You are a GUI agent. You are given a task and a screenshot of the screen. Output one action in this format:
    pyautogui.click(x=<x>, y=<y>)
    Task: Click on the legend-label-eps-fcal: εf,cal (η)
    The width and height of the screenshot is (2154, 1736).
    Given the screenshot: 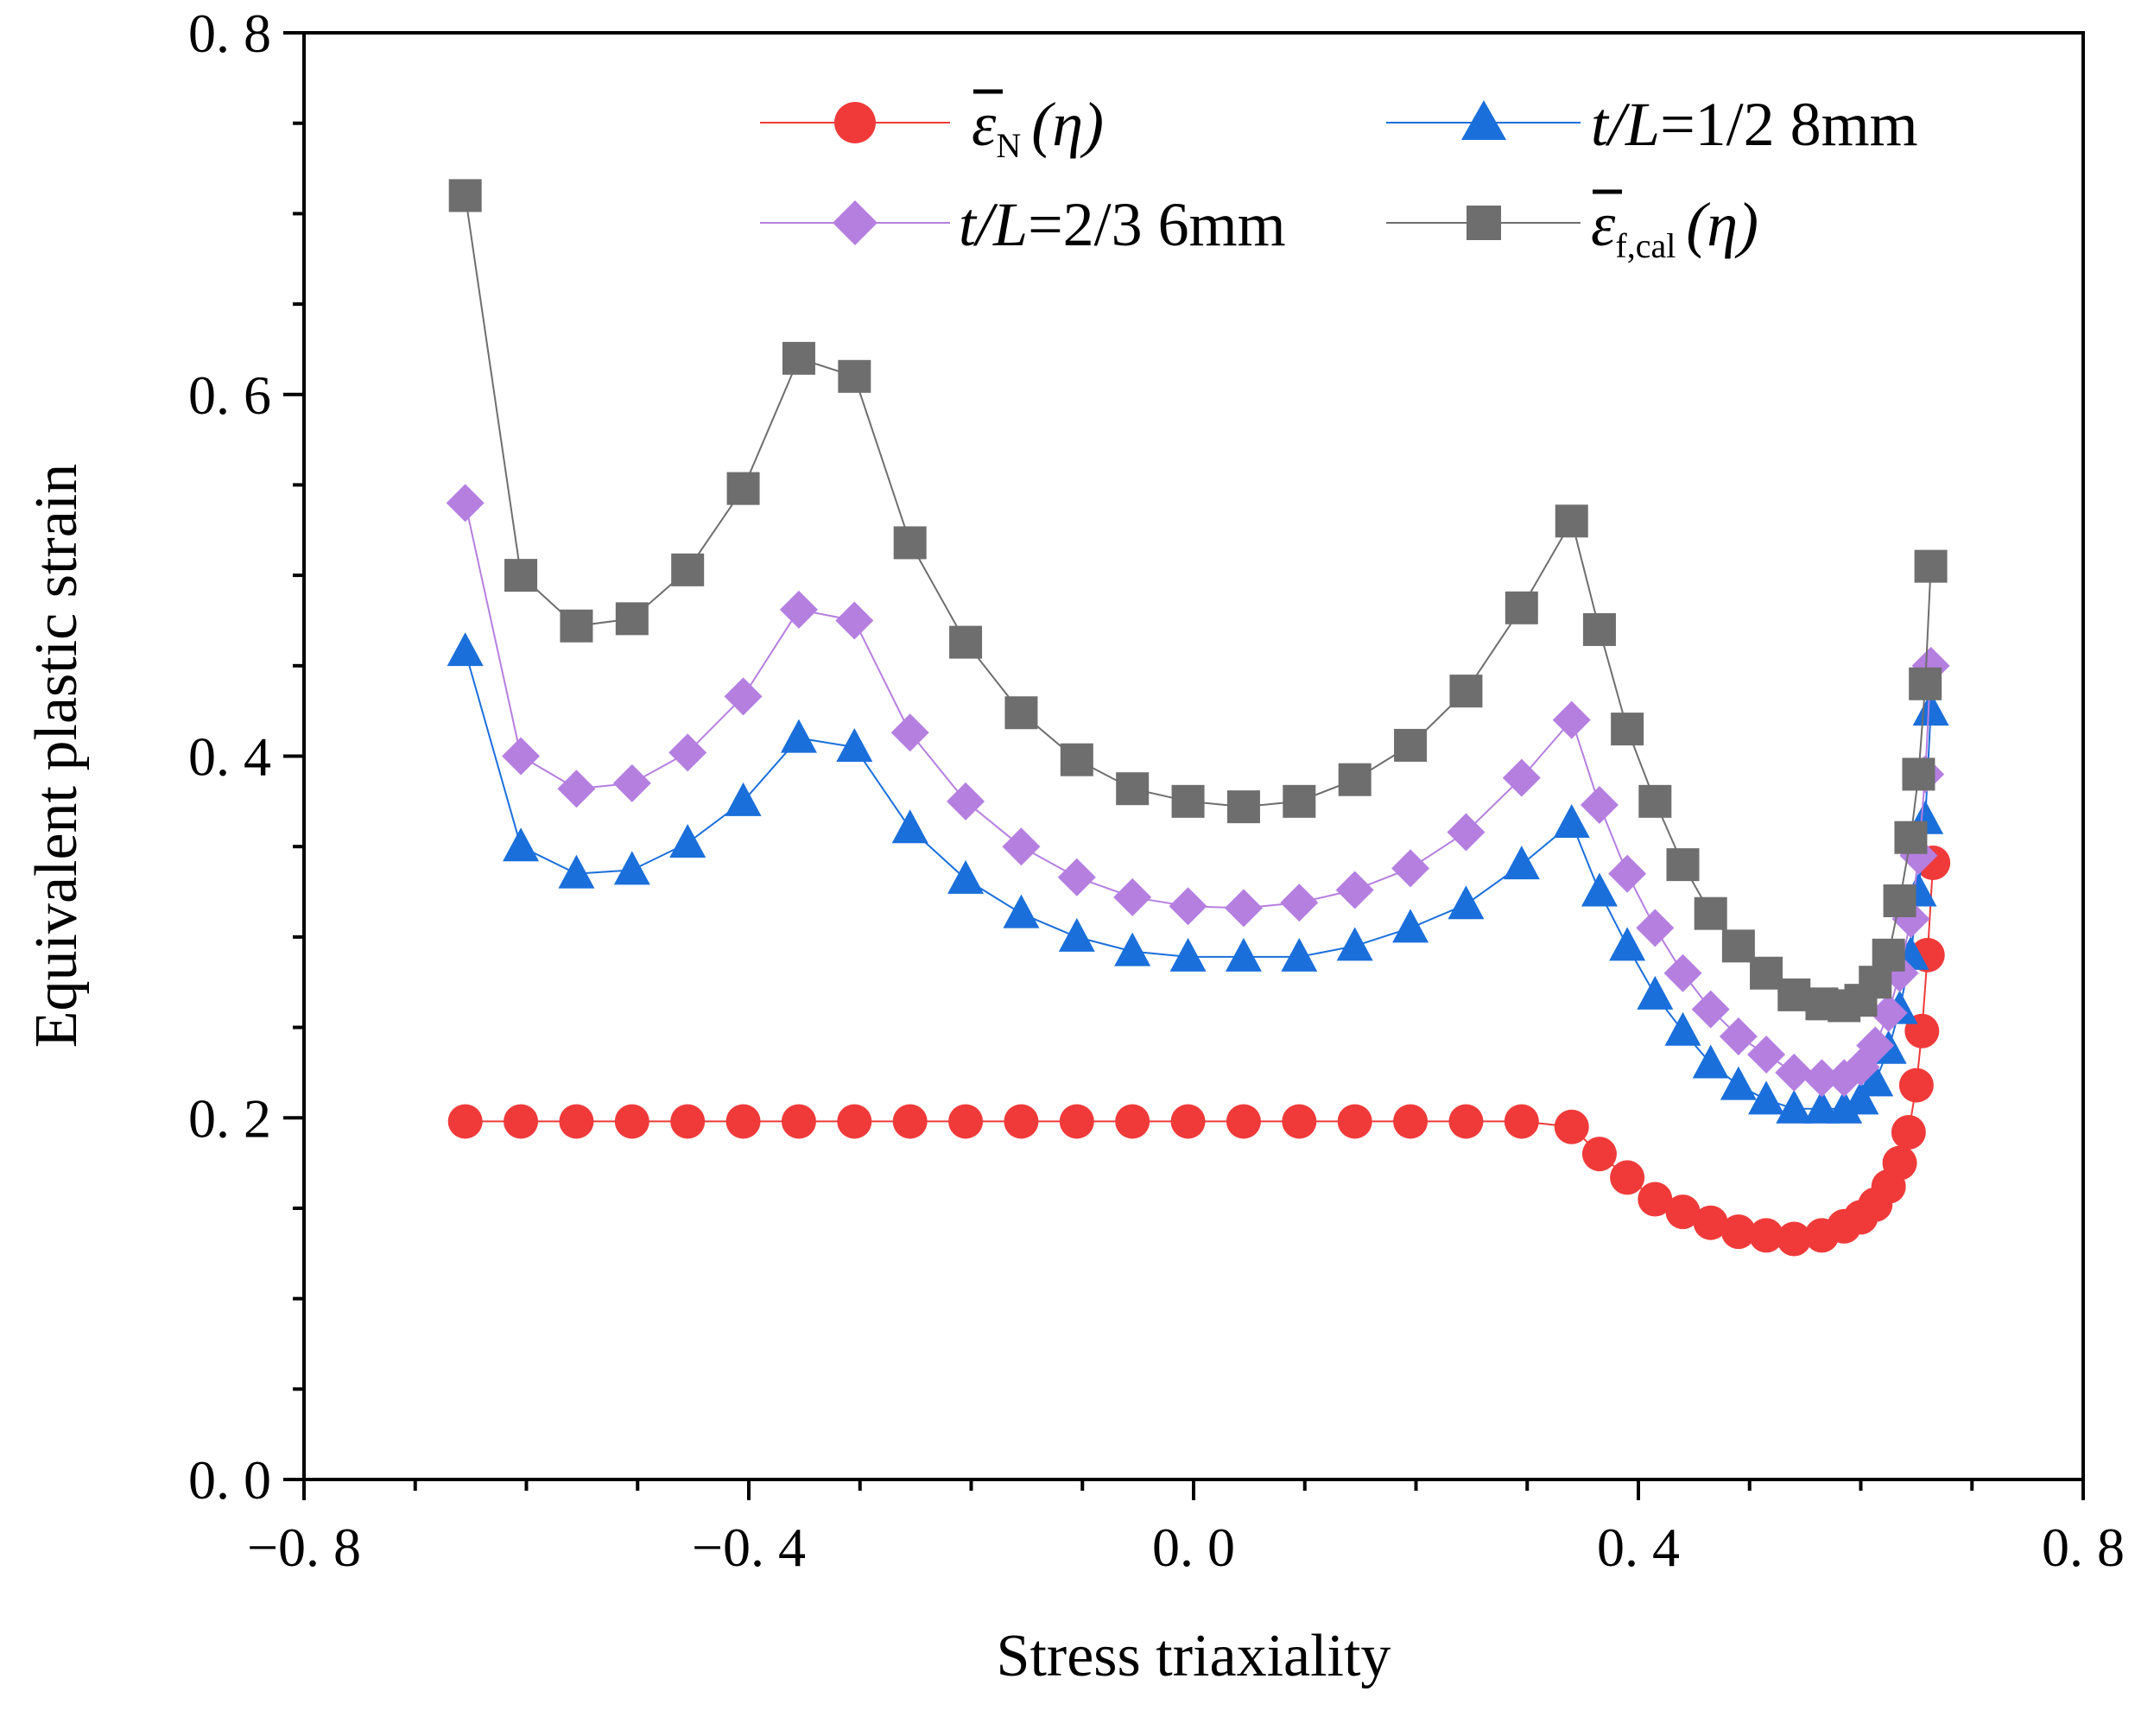 What is the action you would take?
    pyautogui.click(x=1674, y=227)
    